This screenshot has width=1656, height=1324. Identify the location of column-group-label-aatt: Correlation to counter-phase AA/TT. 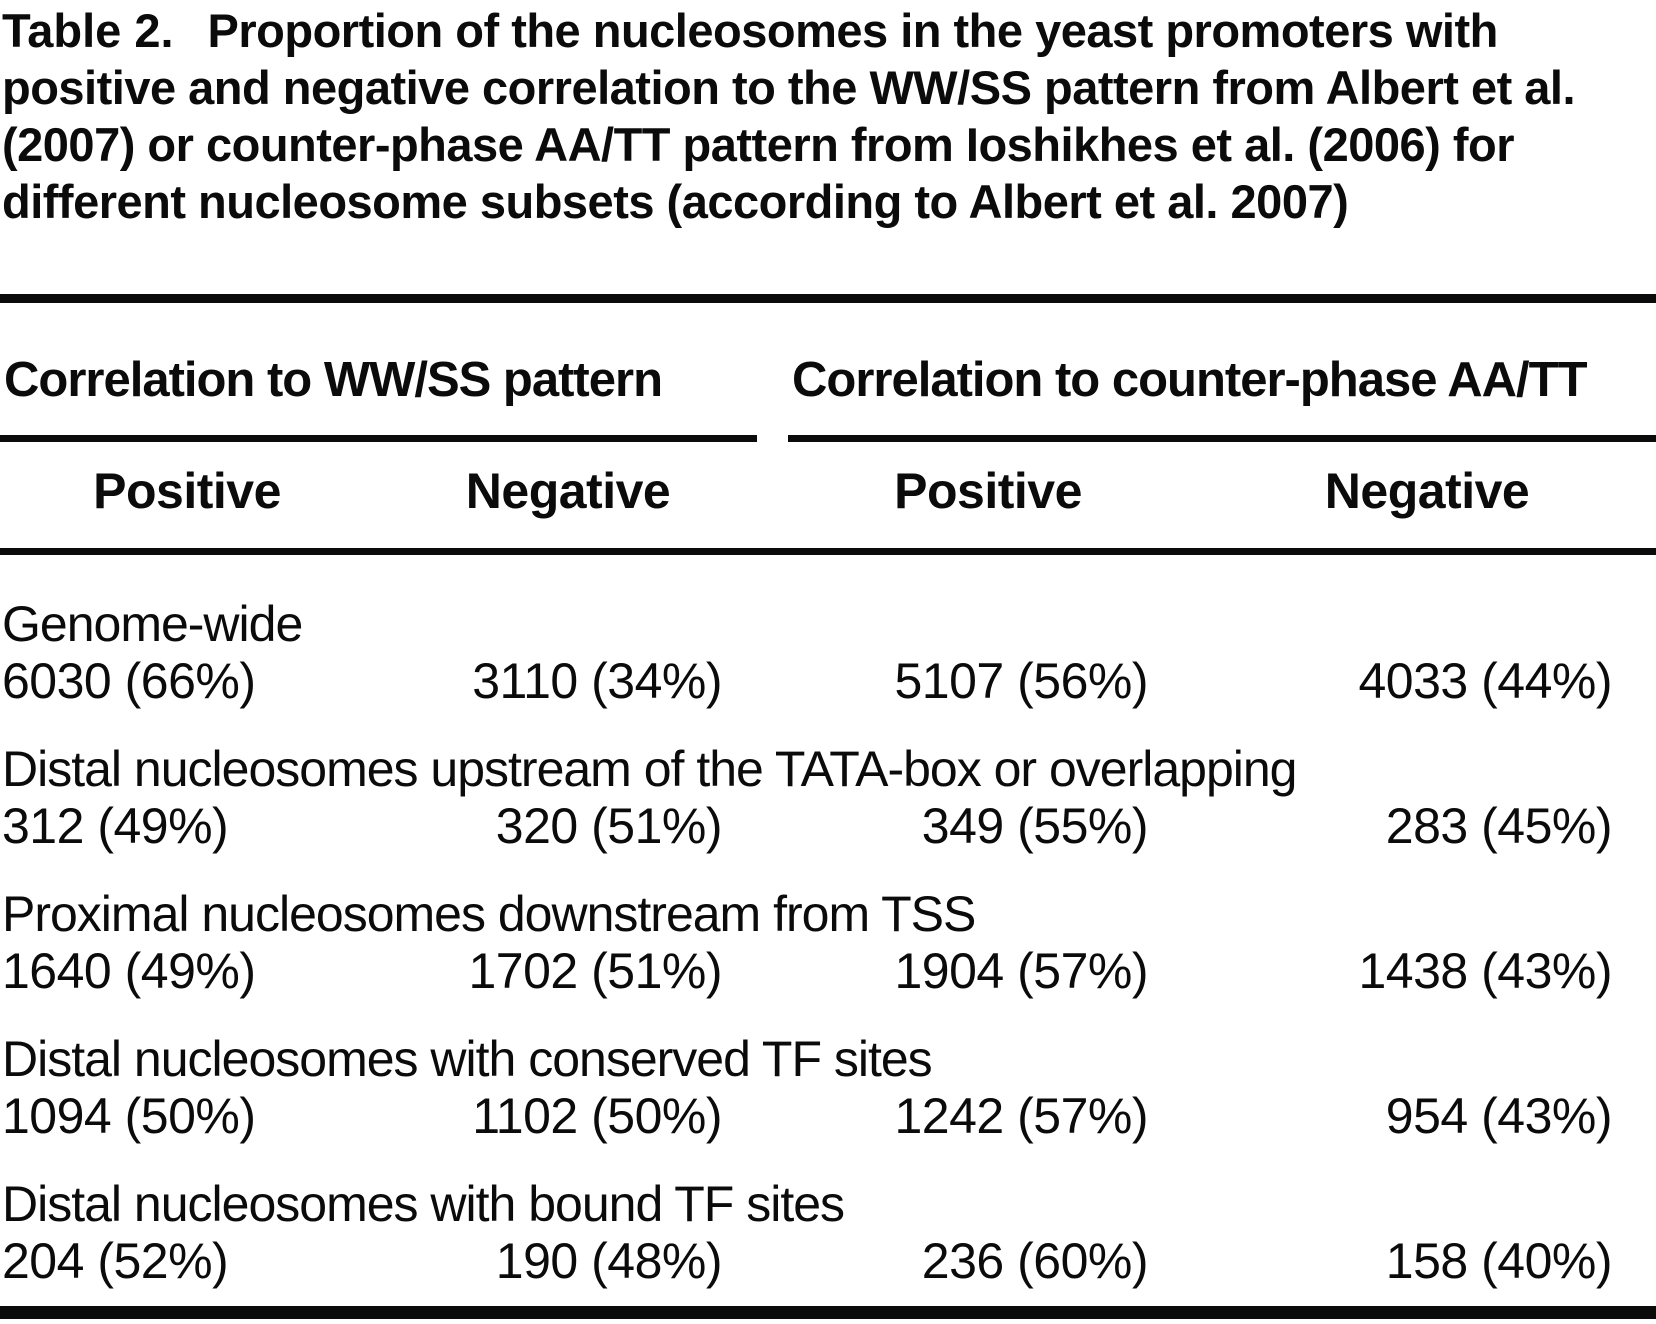
(1190, 380).